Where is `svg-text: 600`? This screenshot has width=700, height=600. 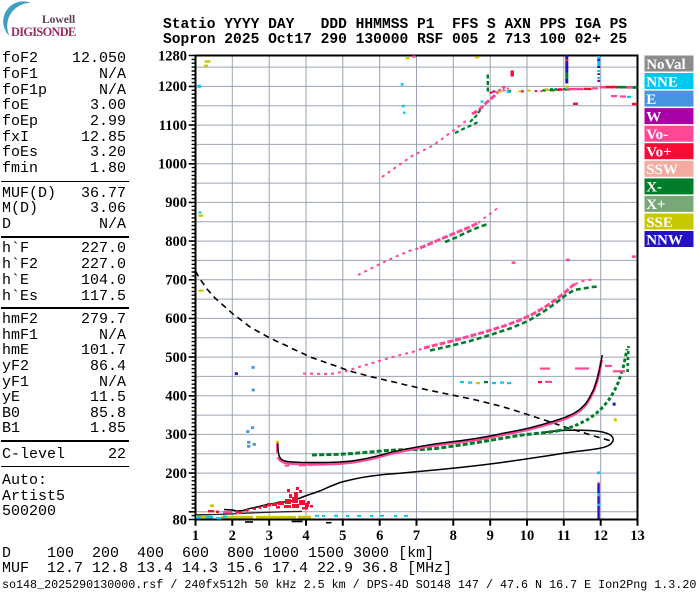
svg-text: 600 is located at coordinates (176, 319).